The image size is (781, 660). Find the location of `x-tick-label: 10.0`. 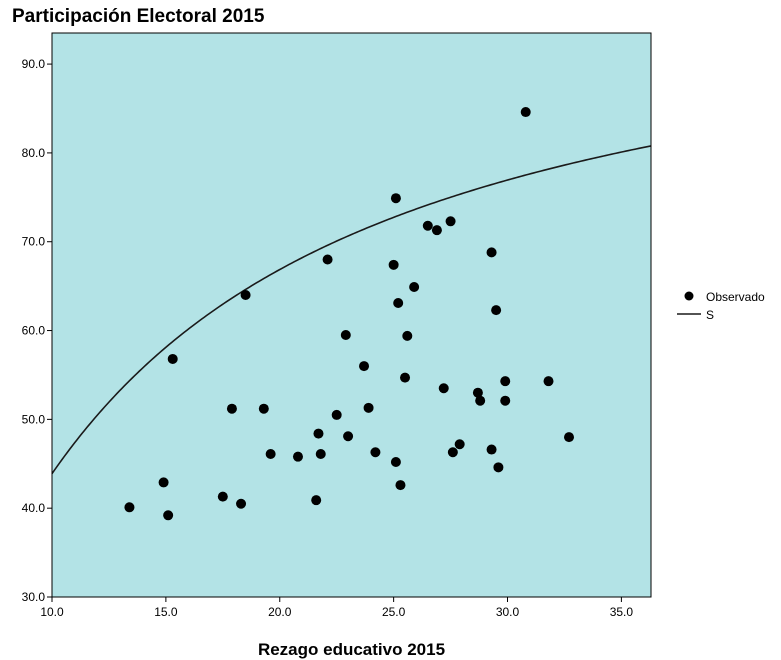

x-tick-label: 10.0 is located at coordinates (52, 612).